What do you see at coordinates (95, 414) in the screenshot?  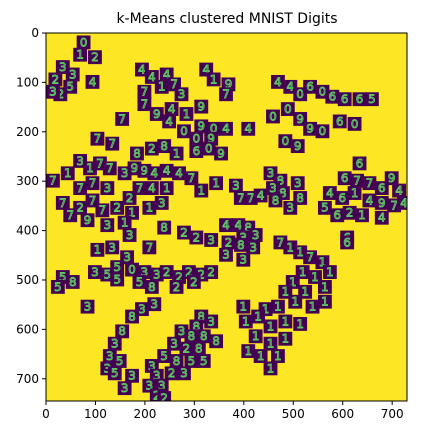 I see `x-tick-label: 100` at bounding box center [95, 414].